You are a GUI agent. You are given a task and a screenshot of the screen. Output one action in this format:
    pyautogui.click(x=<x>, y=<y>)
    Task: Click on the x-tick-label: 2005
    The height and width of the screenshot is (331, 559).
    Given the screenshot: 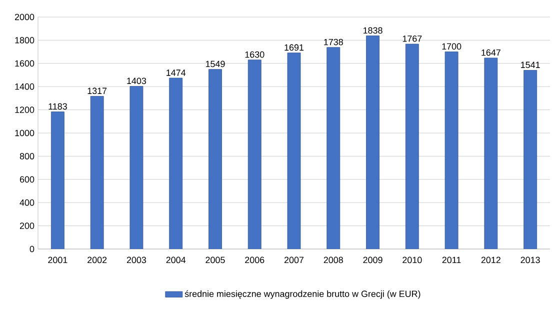 What is the action you would take?
    pyautogui.click(x=215, y=260)
    